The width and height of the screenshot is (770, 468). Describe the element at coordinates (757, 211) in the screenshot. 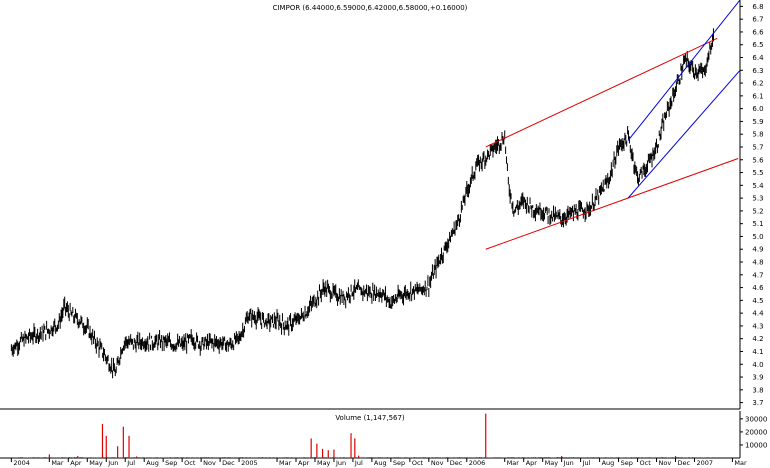

I see `price-y-tick-label: 5.2` at that location.